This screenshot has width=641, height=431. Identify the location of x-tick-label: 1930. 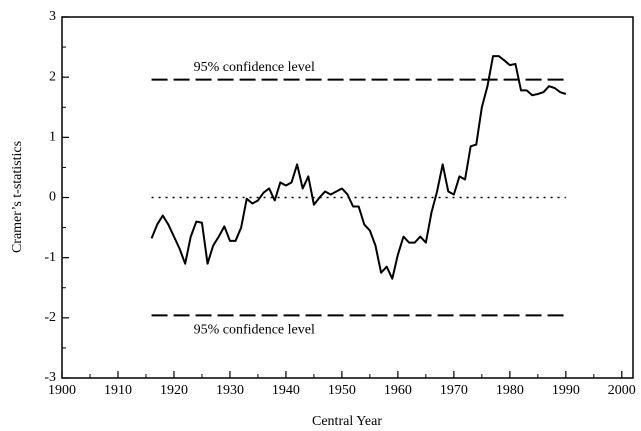
(230, 390).